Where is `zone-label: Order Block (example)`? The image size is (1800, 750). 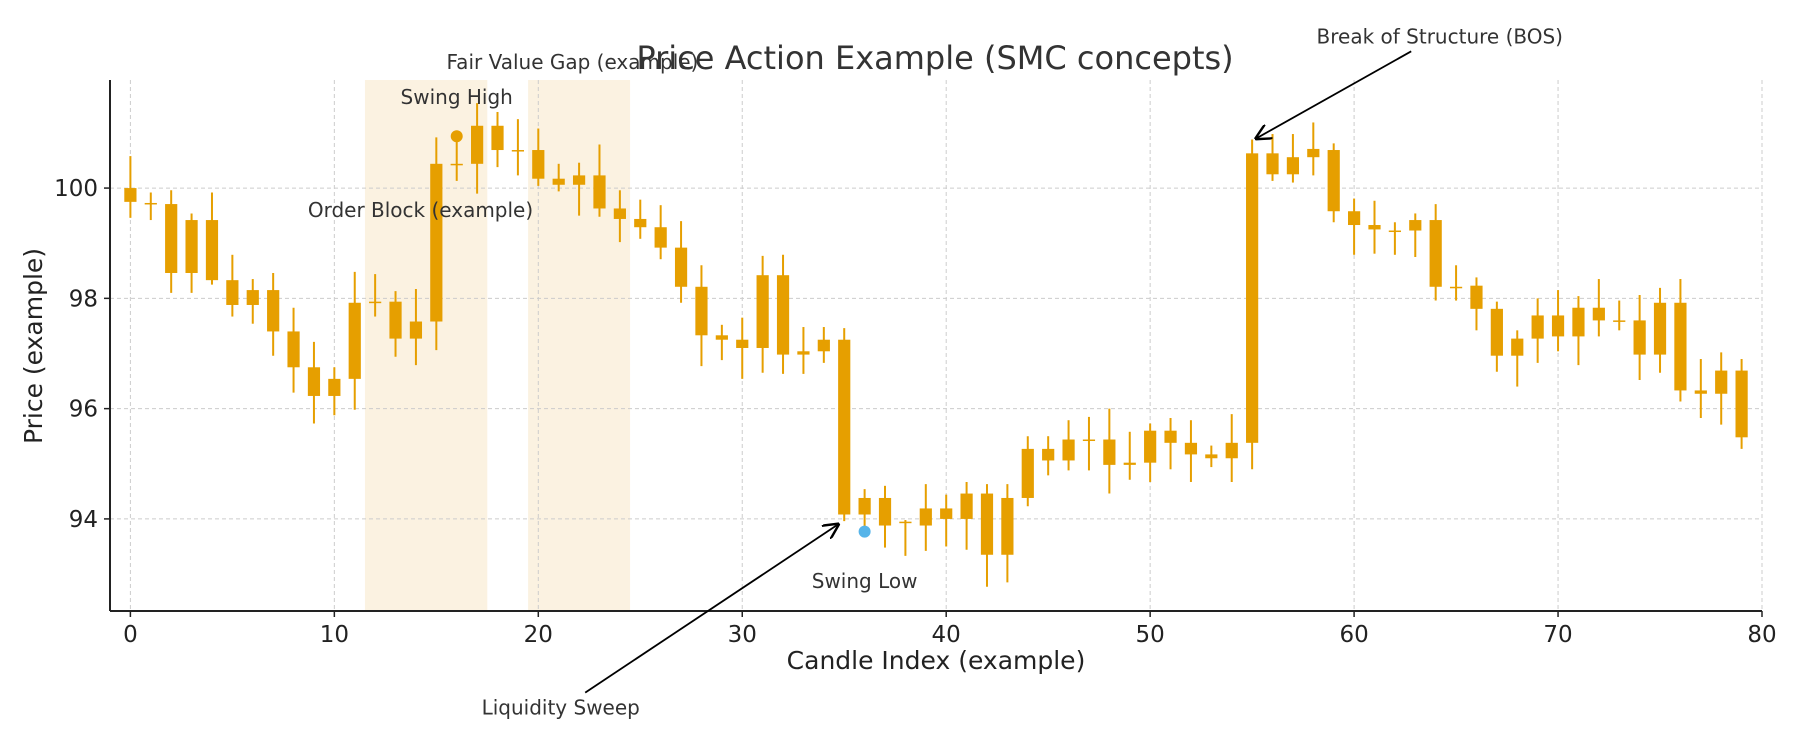 zone-label: Order Block (example) is located at coordinates (420, 210).